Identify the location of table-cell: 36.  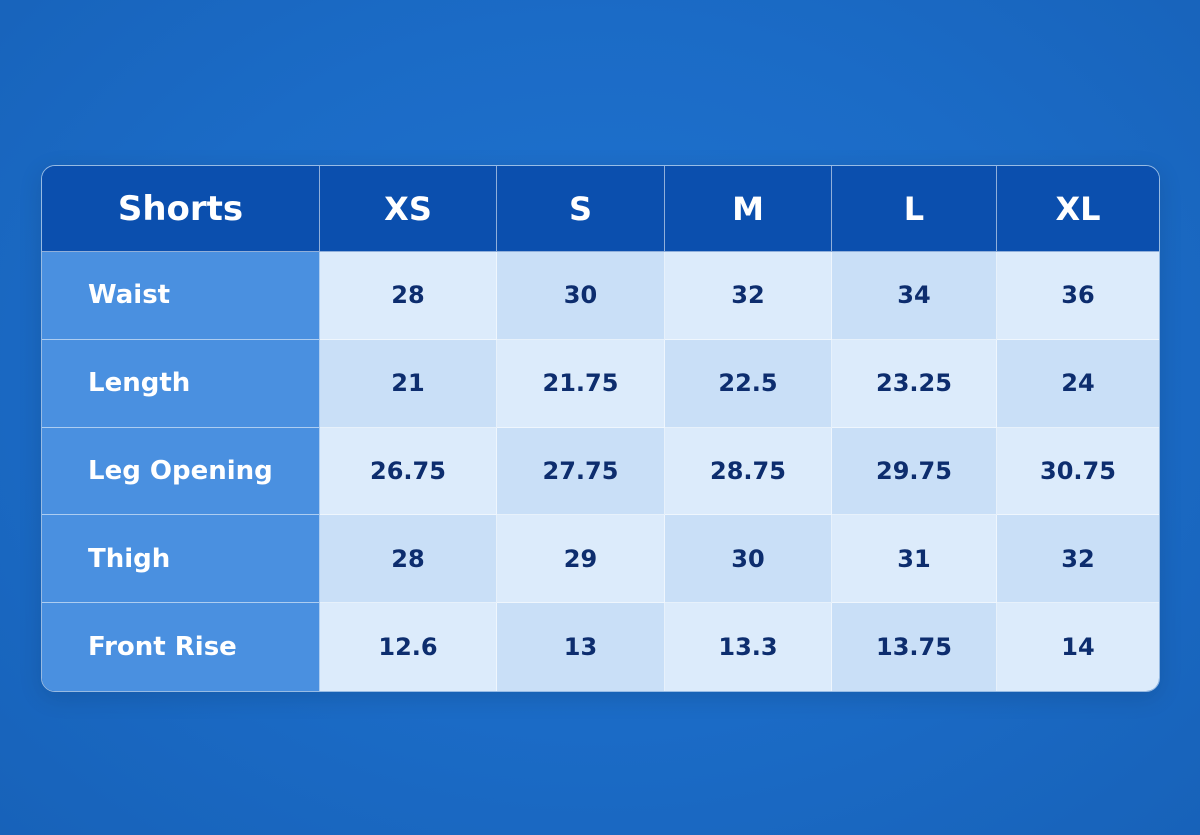
(1078, 296).